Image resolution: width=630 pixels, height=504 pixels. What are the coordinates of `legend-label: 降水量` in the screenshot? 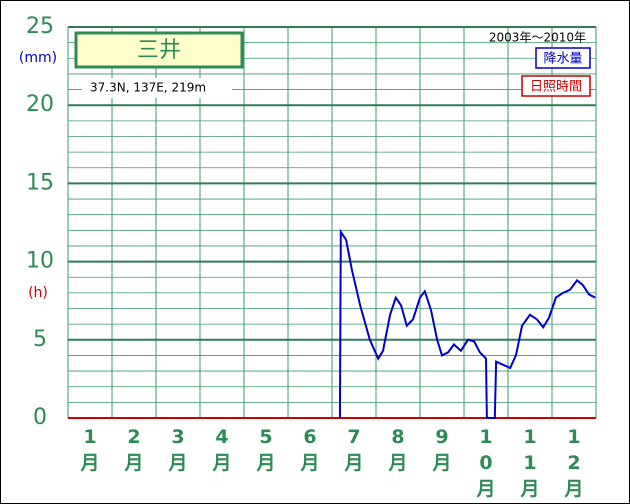 It's located at (562, 59).